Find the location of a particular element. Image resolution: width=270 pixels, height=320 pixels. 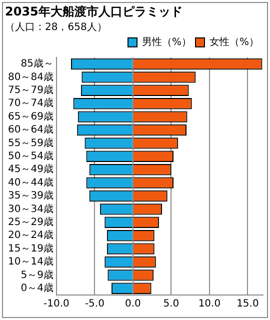

y-tick-label: 30～34歳 is located at coordinates (31, 208).